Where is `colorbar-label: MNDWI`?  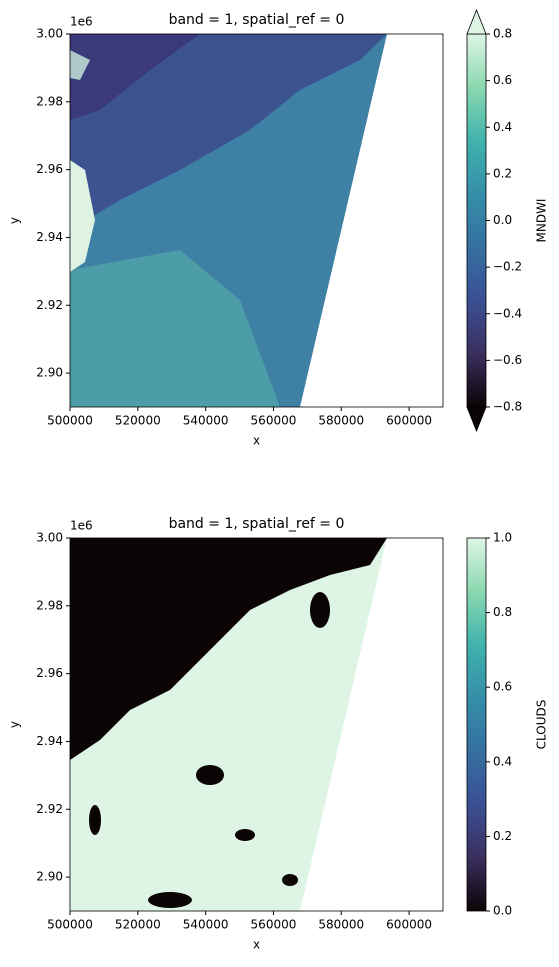 colorbar-label: MNDWI is located at coordinates (542, 221).